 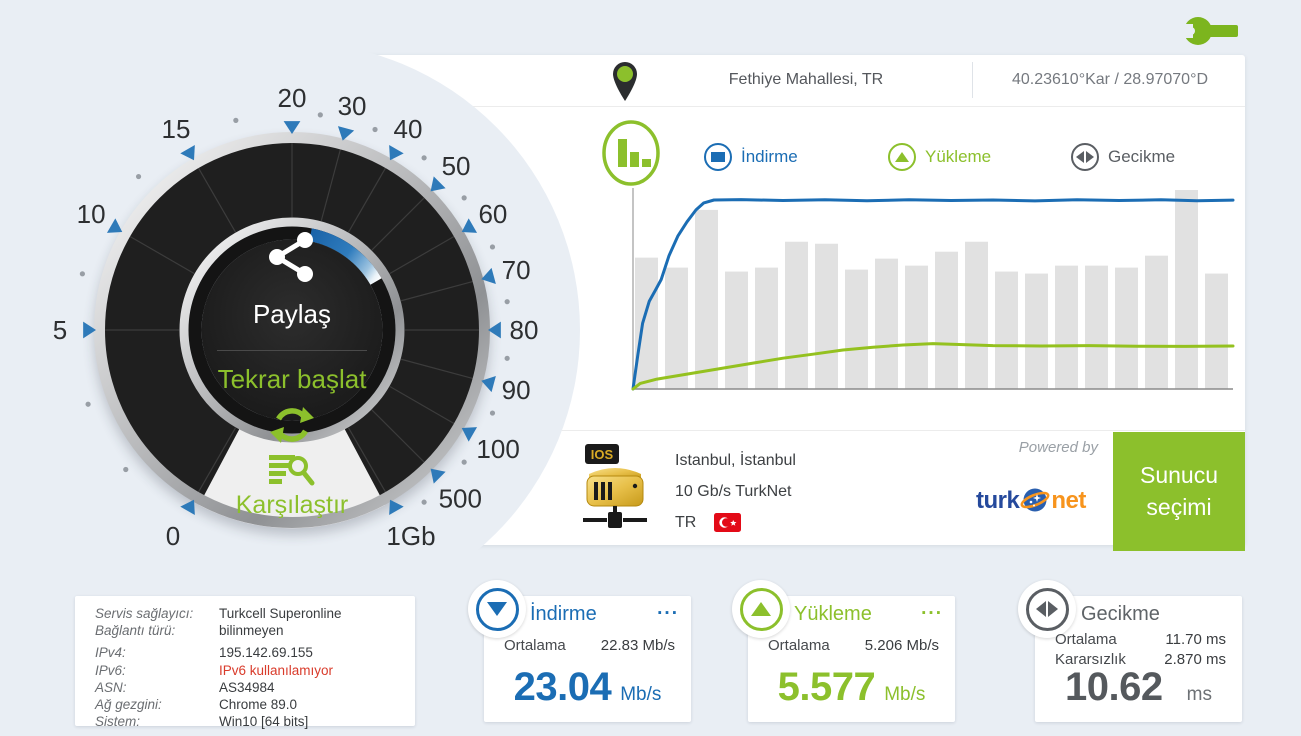 I want to click on latency-bars, so click(x=931, y=289).